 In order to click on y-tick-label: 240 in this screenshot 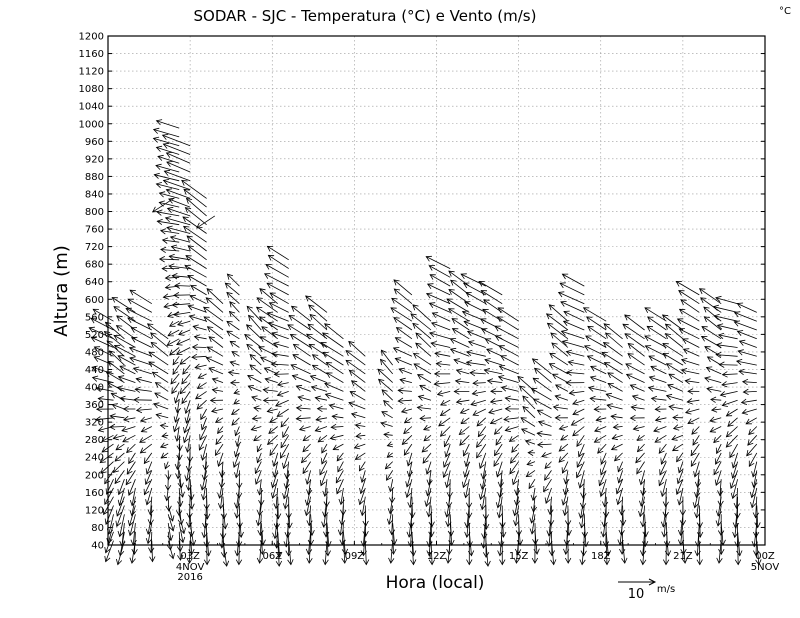, I will do `click(94, 458)`.